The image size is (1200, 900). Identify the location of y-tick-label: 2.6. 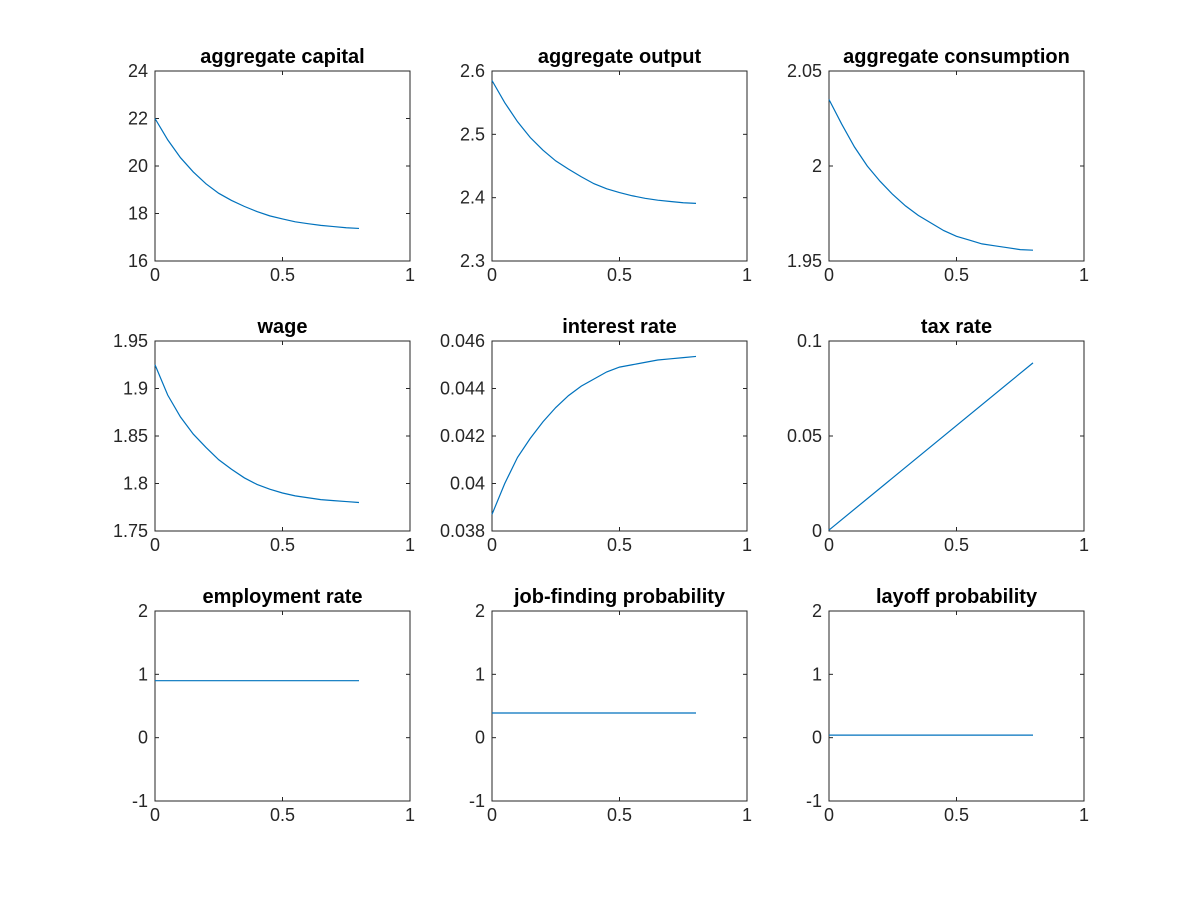
(472, 71).